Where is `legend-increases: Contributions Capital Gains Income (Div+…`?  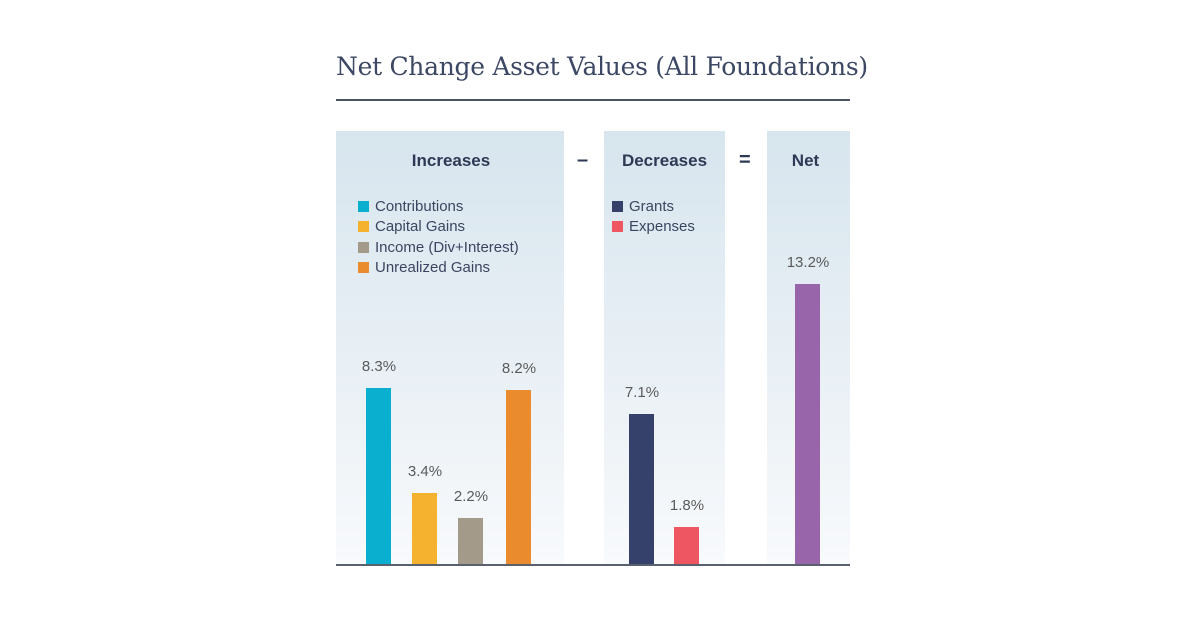
legend-increases: Contributions Capital Gains Income (Div+… is located at coordinates (438, 237).